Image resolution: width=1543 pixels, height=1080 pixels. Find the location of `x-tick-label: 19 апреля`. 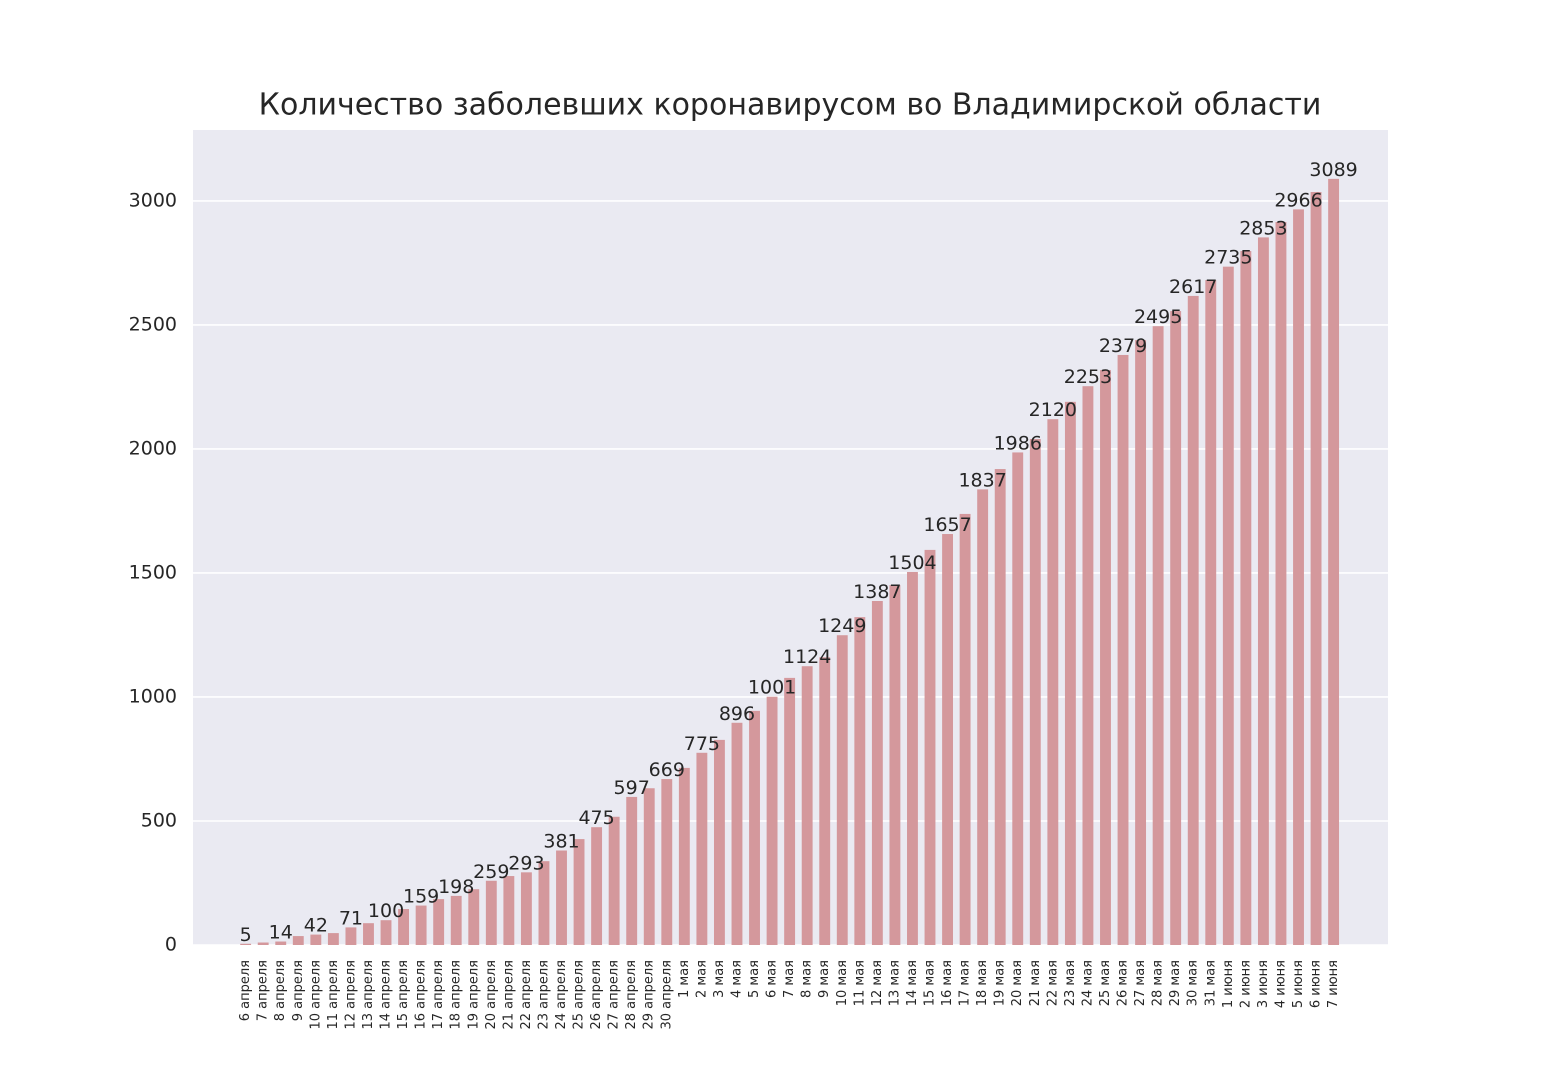

x-tick-label: 19 апреля is located at coordinates (473, 995).